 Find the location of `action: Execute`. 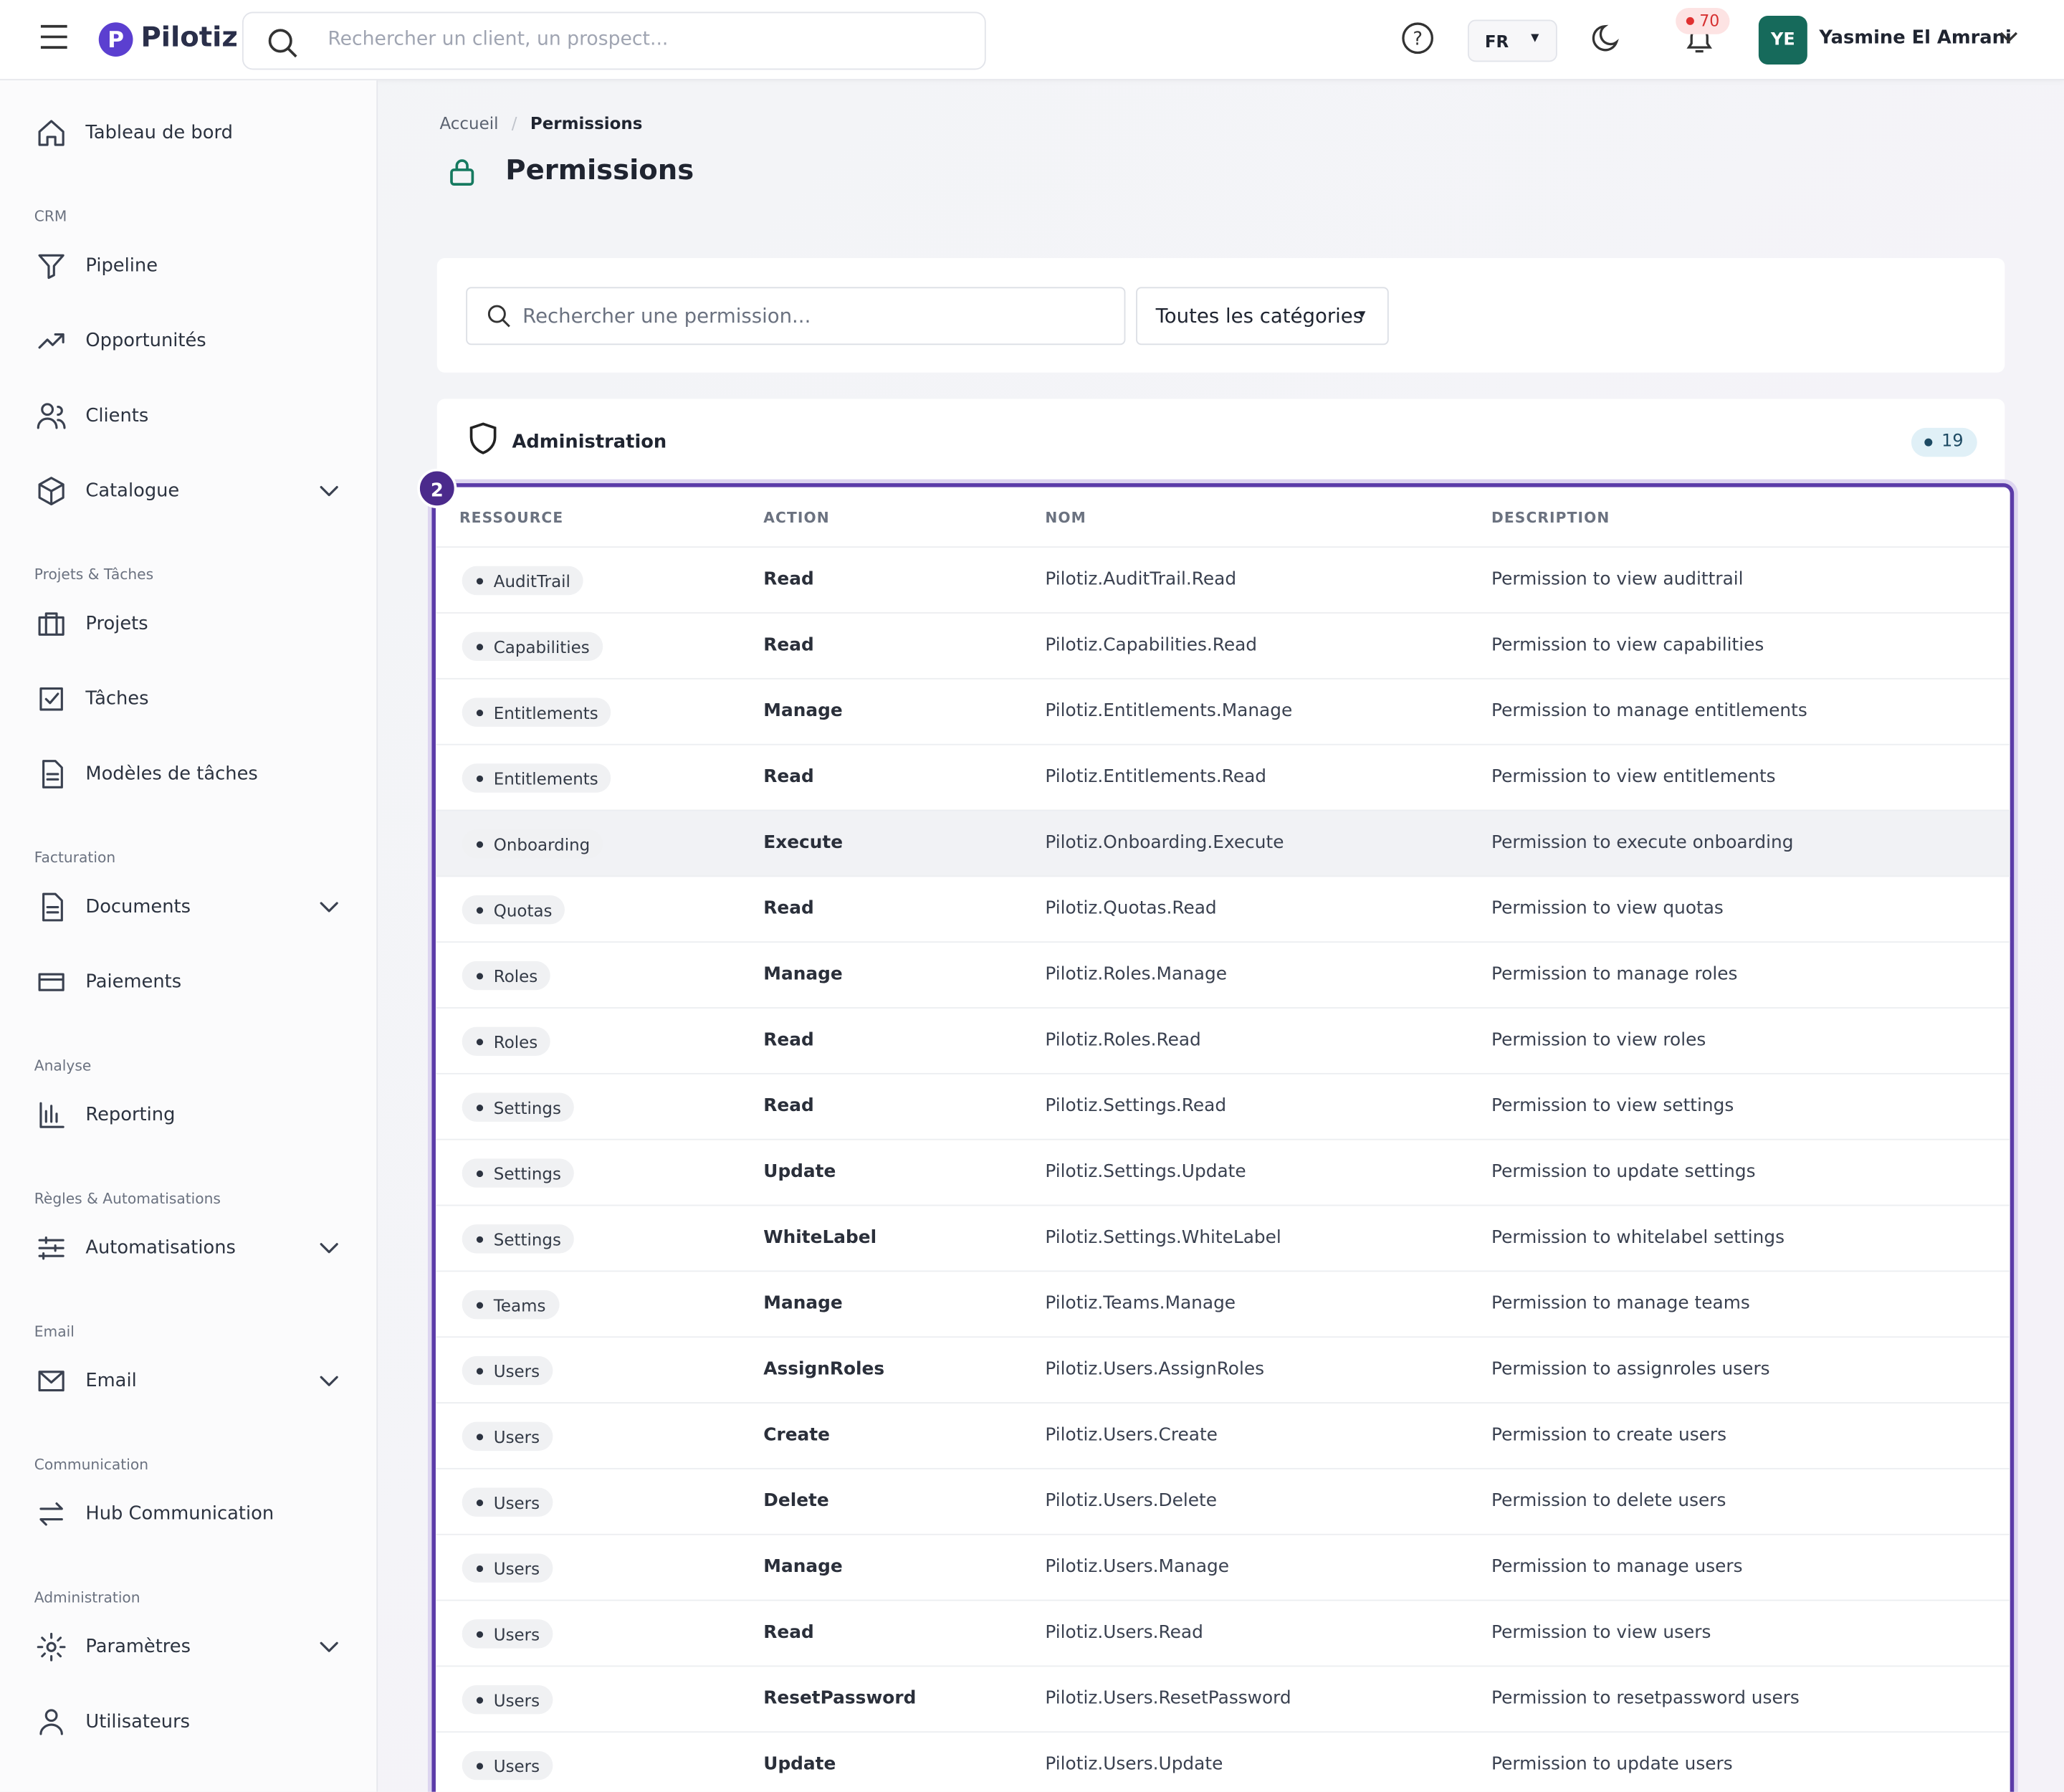

action: Execute is located at coordinates (803, 842).